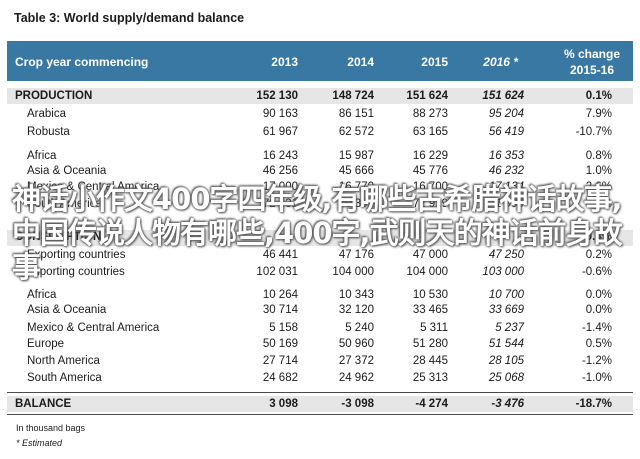  Describe the element at coordinates (506, 204) in the screenshot. I see `cell-value: 71 906` at that location.